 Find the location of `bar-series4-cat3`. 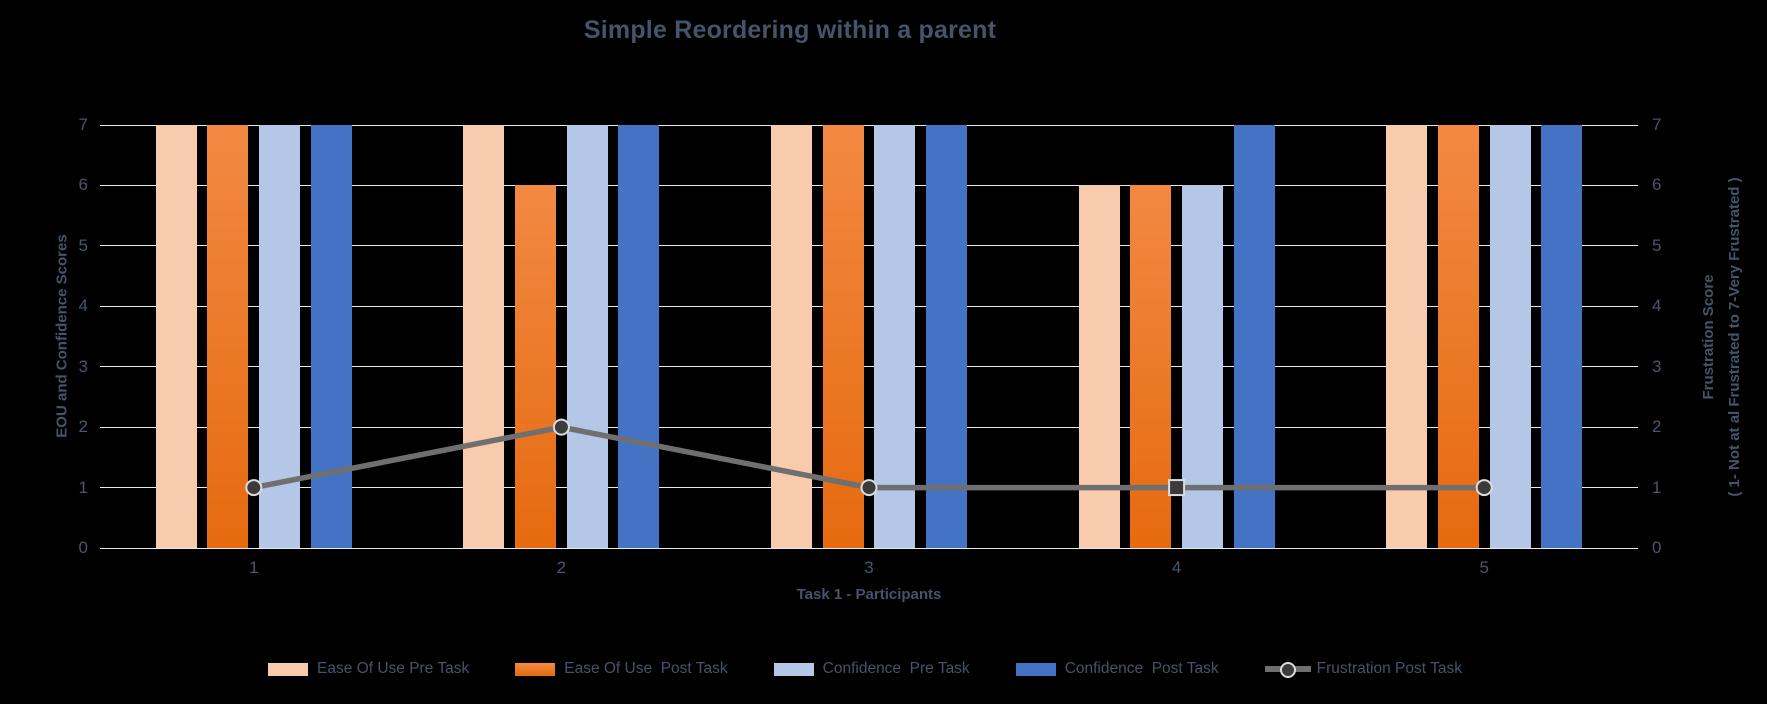

bar-series4-cat3 is located at coordinates (947, 336).